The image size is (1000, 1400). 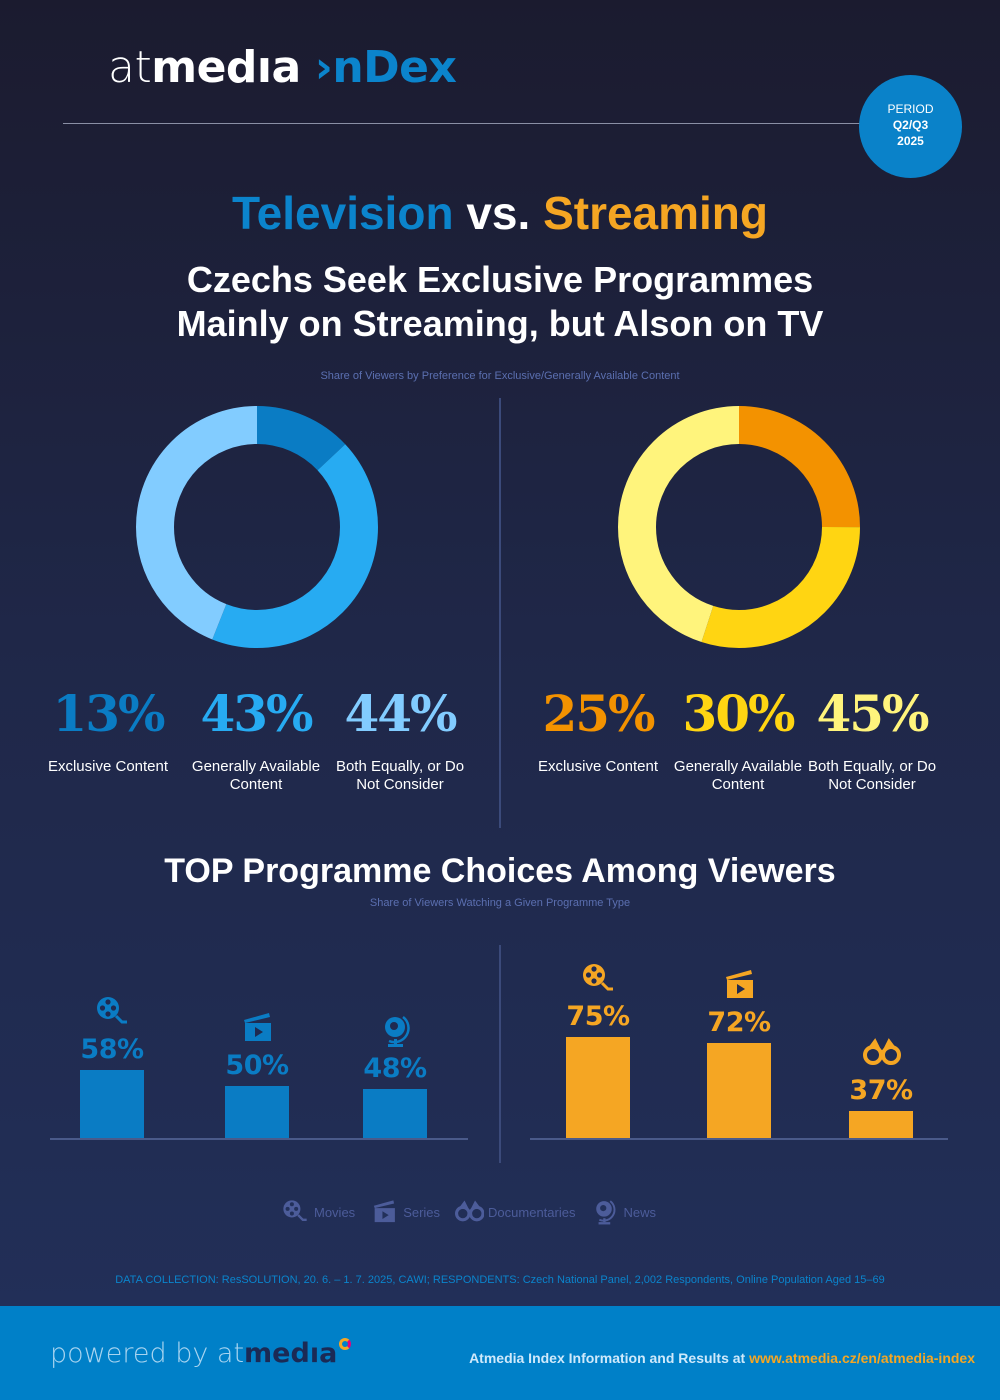 What do you see at coordinates (259, 1139) in the screenshot?
I see `tv-axis` at bounding box center [259, 1139].